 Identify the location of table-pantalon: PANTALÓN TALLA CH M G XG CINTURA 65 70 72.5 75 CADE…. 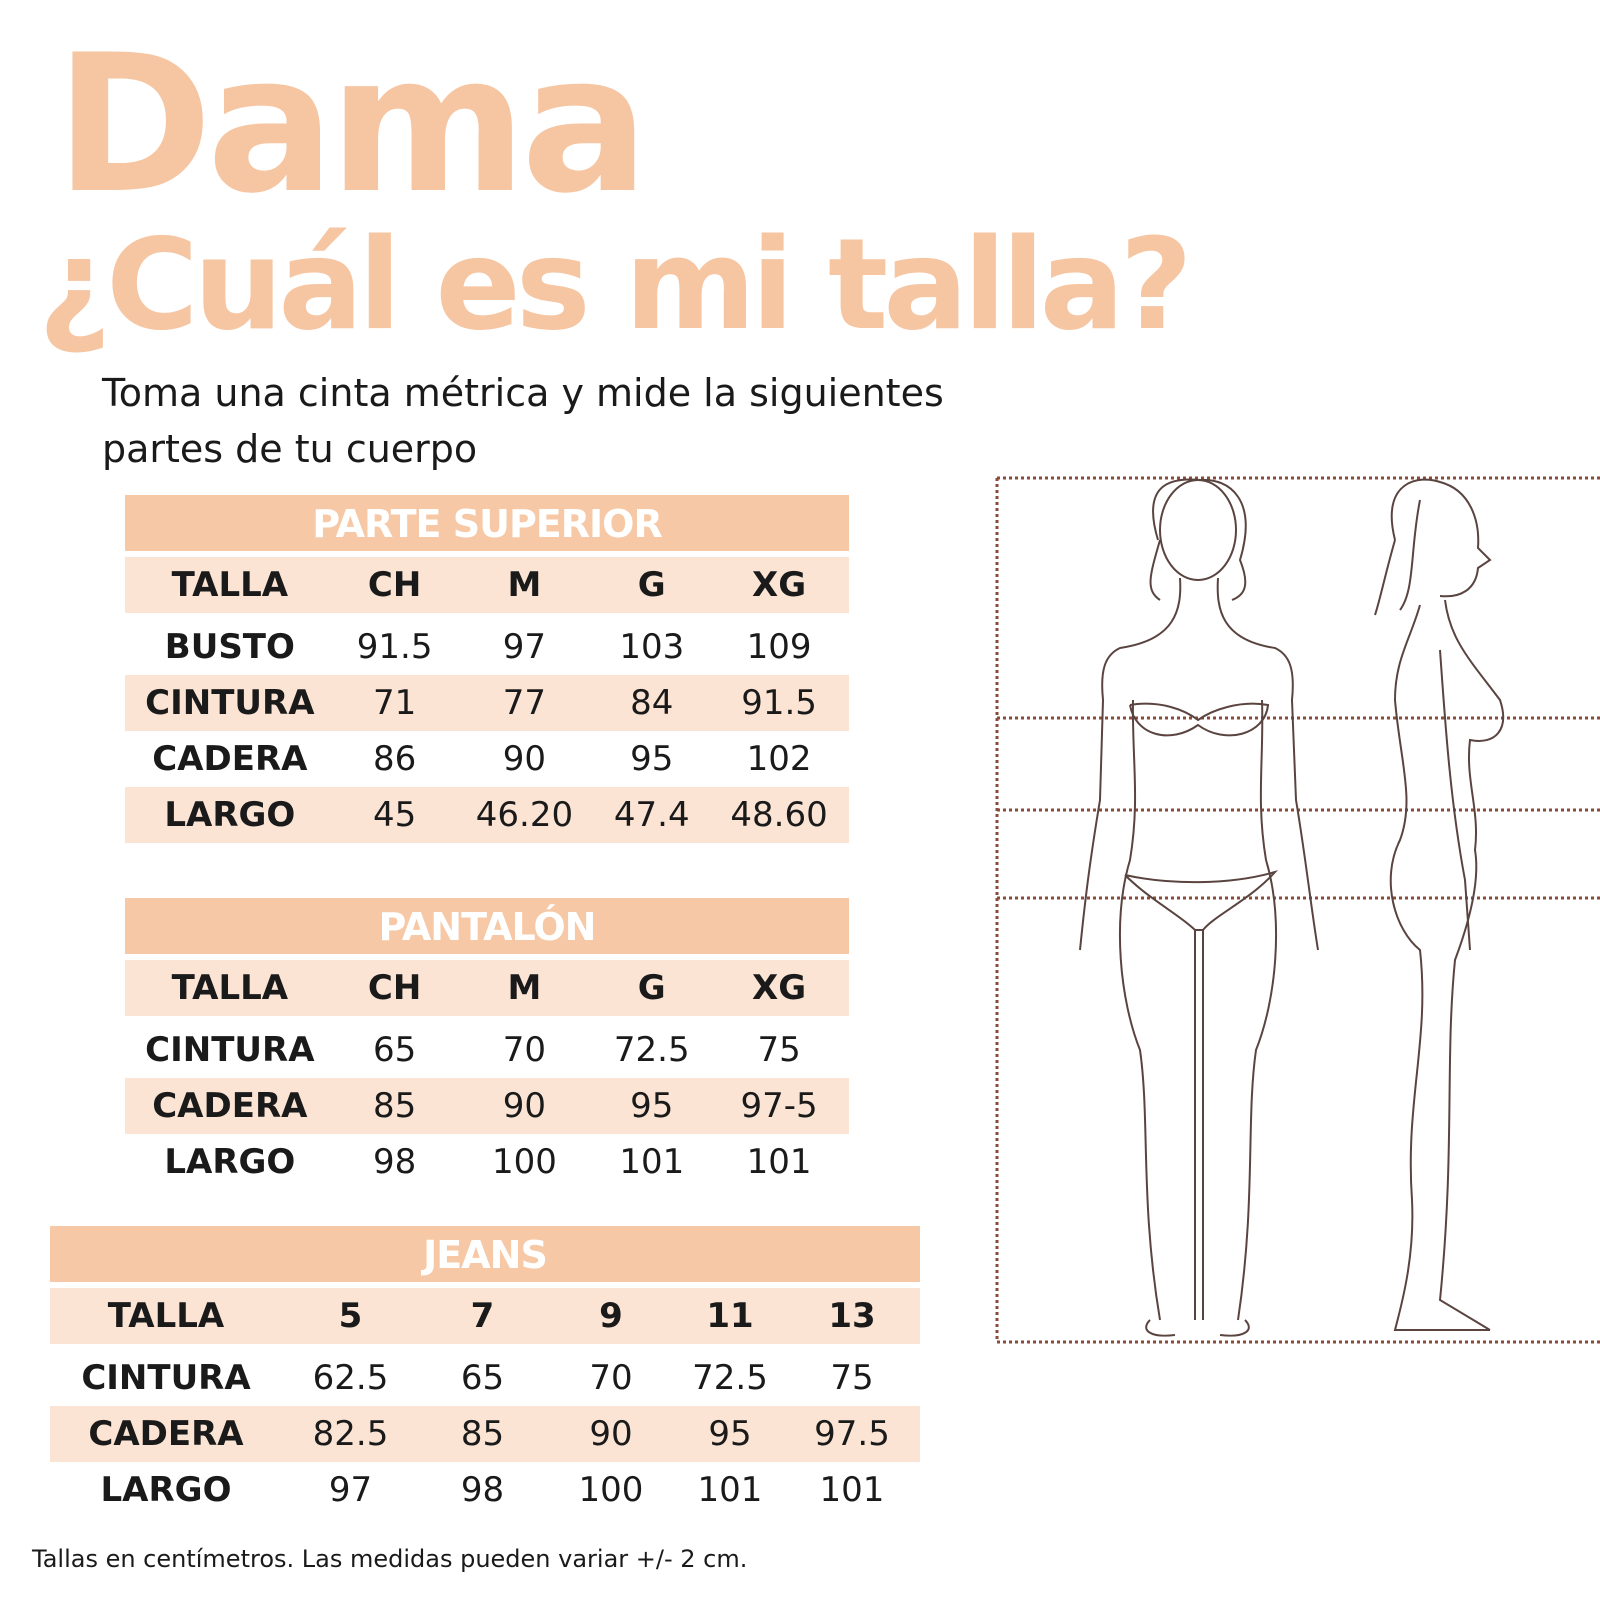
(487, 1044).